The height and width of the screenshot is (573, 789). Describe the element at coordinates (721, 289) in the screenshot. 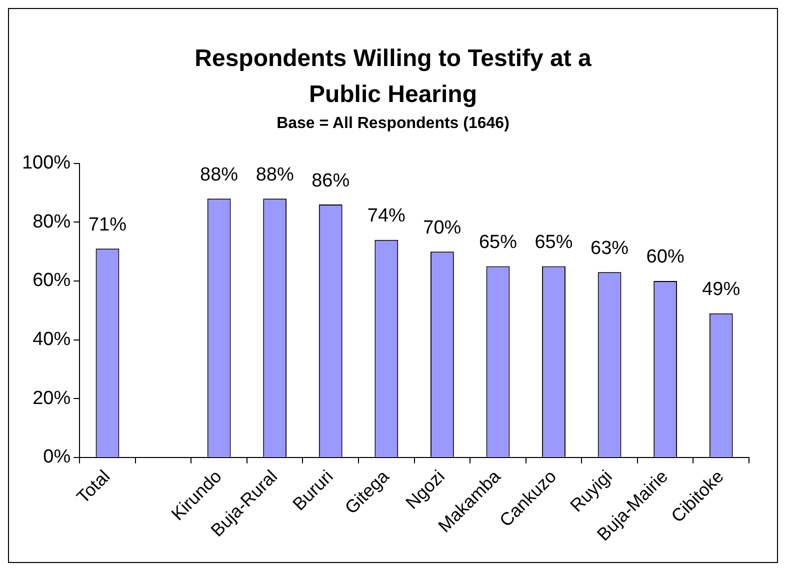

I see `data-label: 49%` at that location.